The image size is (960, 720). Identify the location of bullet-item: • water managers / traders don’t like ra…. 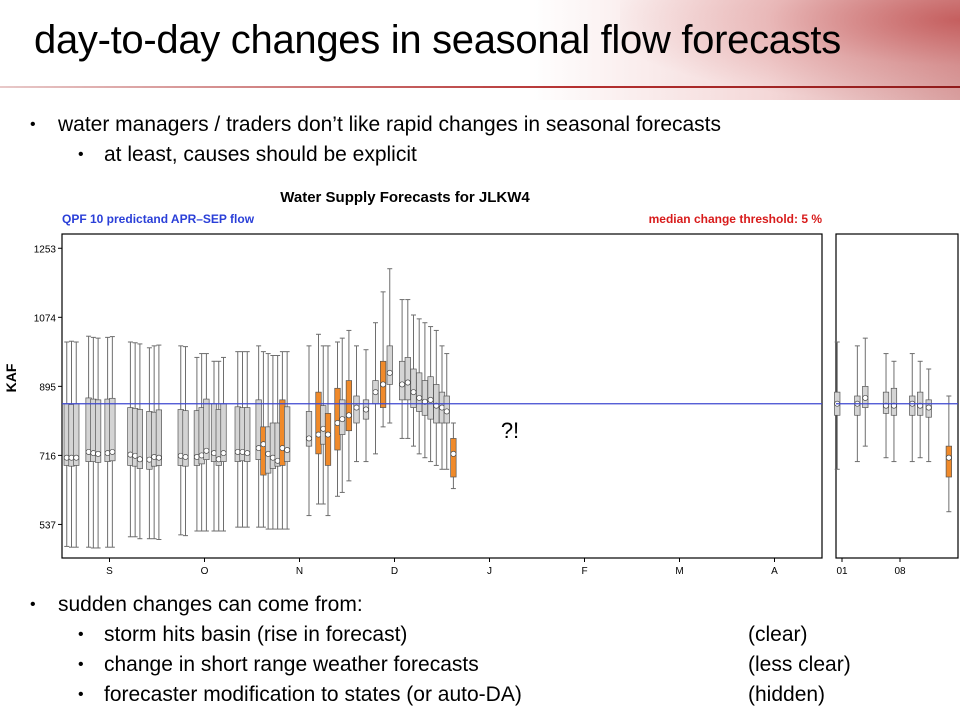
(480, 125).